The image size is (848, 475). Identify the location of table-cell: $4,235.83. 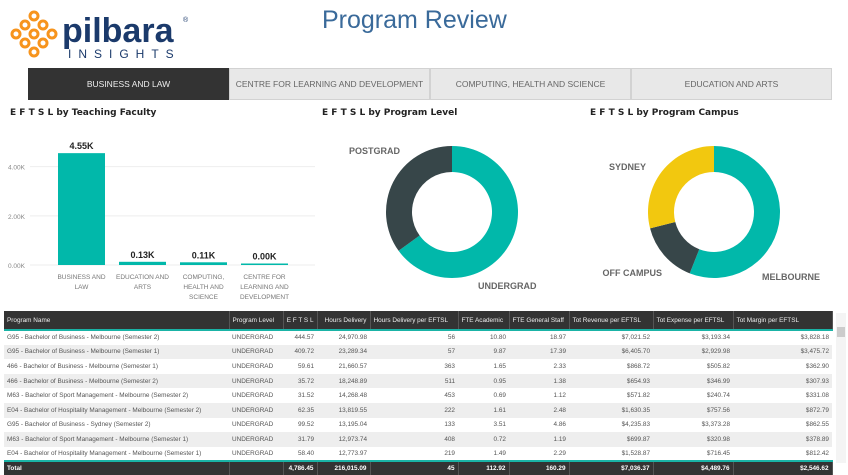
(635, 425).